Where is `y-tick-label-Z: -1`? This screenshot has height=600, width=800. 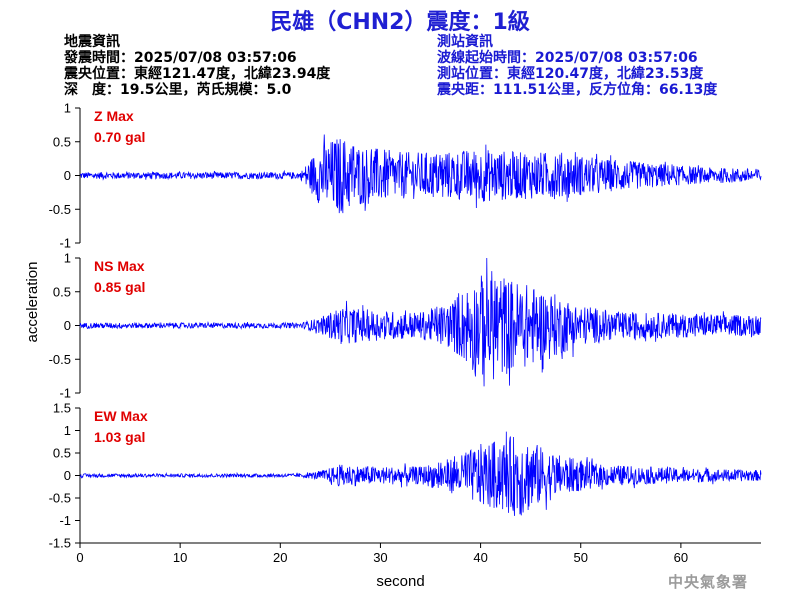
y-tick-label-Z: -1 is located at coordinates (65, 243).